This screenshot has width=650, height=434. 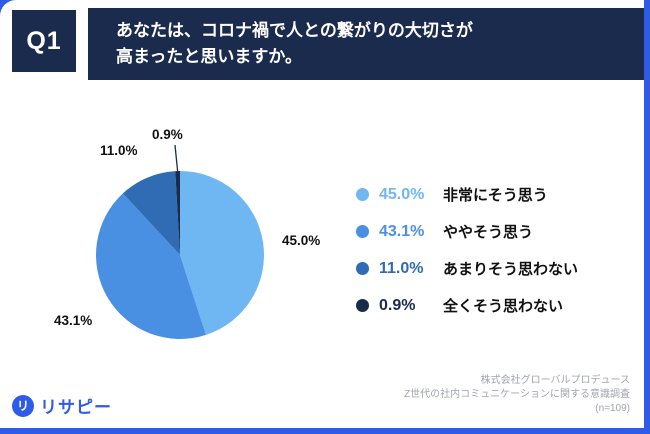 I want to click on pie-value-label-11: 11.0%, so click(x=119, y=150).